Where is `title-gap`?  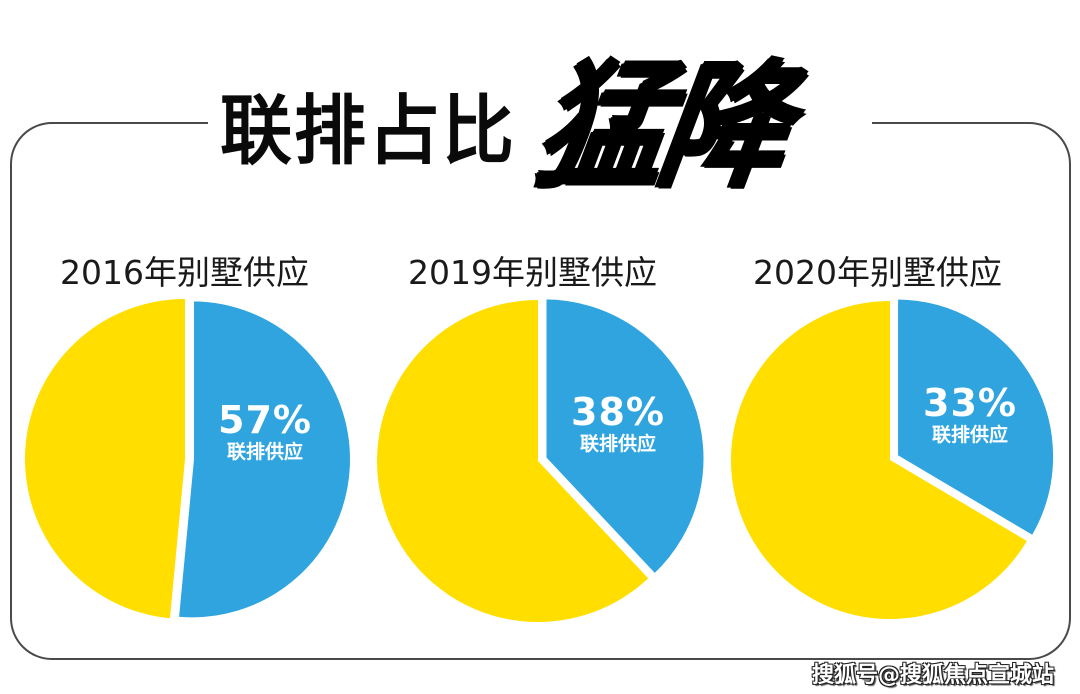 title-gap is located at coordinates (540, 124).